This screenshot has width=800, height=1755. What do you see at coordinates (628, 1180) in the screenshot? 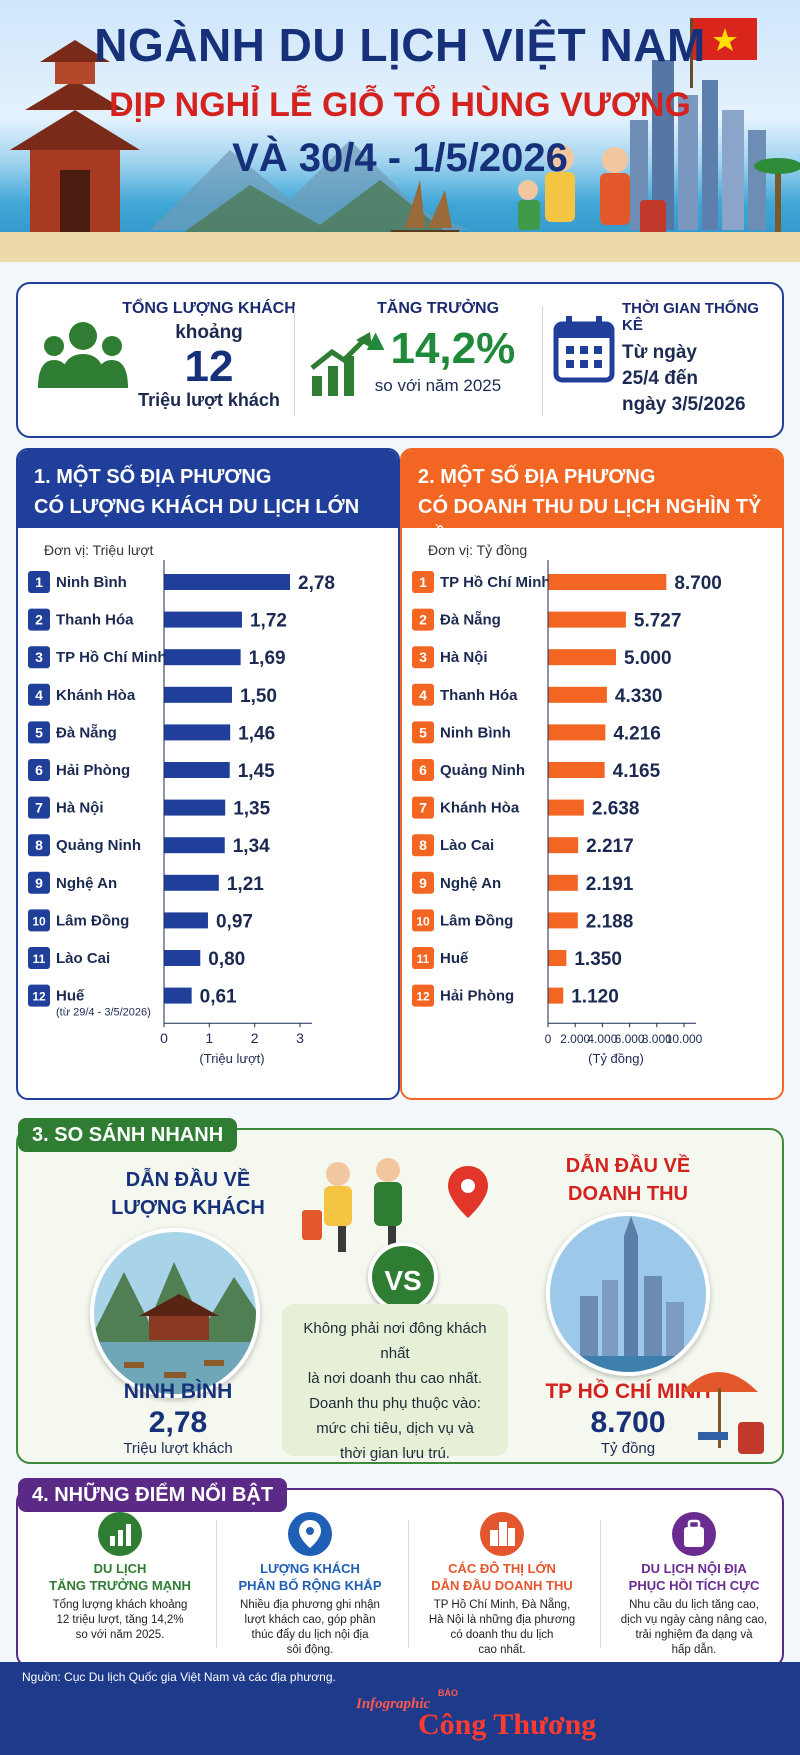
I see `right-lead-title: DẪN ĐẦU VỀ DOANH THU` at bounding box center [628, 1180].